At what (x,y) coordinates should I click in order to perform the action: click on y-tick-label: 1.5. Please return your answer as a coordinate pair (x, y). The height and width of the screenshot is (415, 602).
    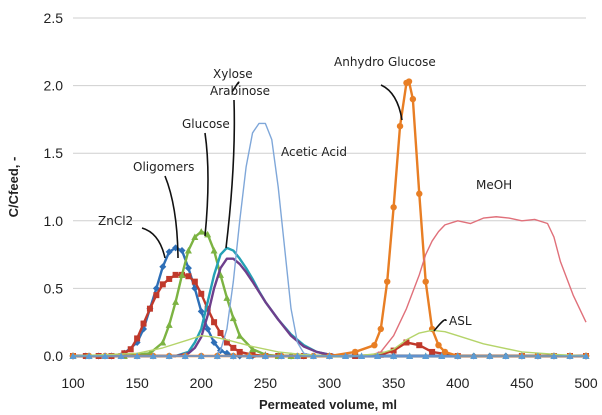
    Looking at the image, I should click on (54, 153).